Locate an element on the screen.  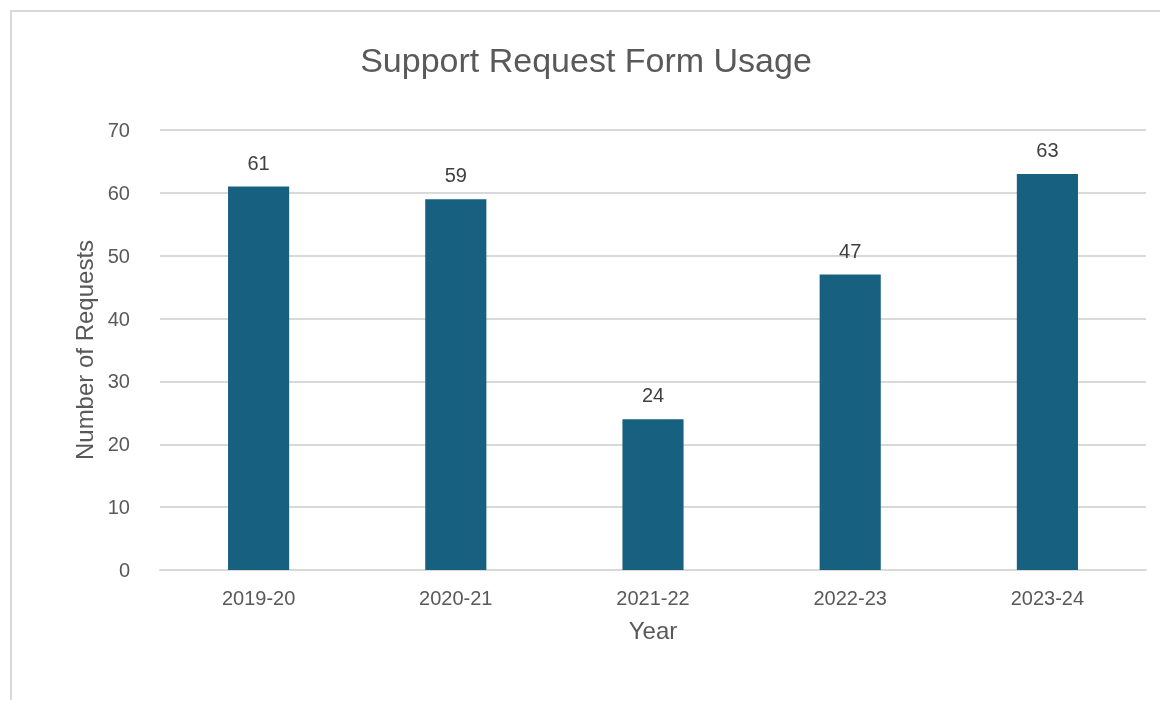
y-axis-title: Number of Requests is located at coordinates (85, 350).